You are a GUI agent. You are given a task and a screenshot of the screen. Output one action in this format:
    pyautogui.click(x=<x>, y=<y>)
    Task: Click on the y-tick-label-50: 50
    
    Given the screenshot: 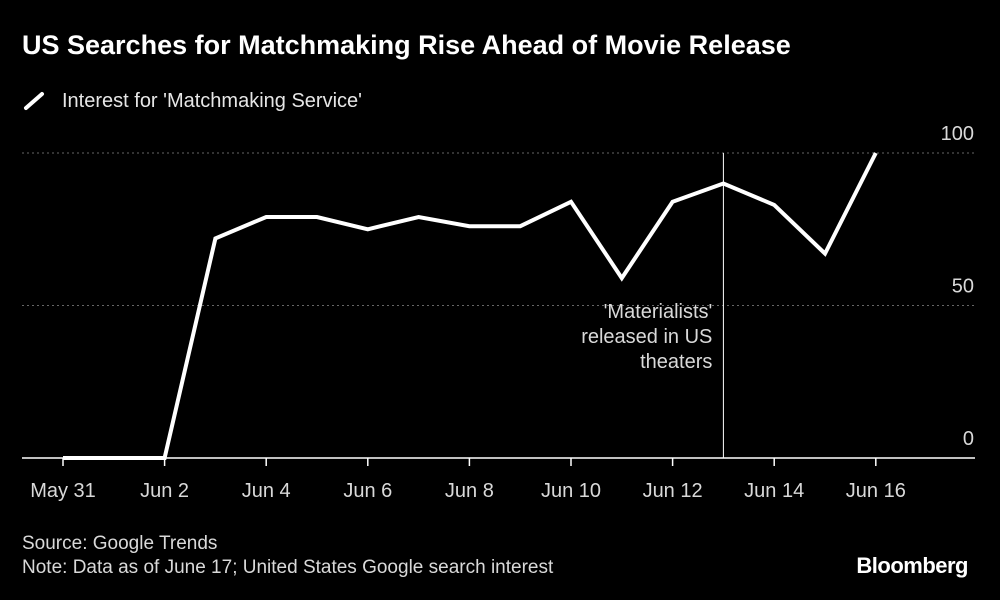 What is the action you would take?
    pyautogui.click(x=963, y=287)
    